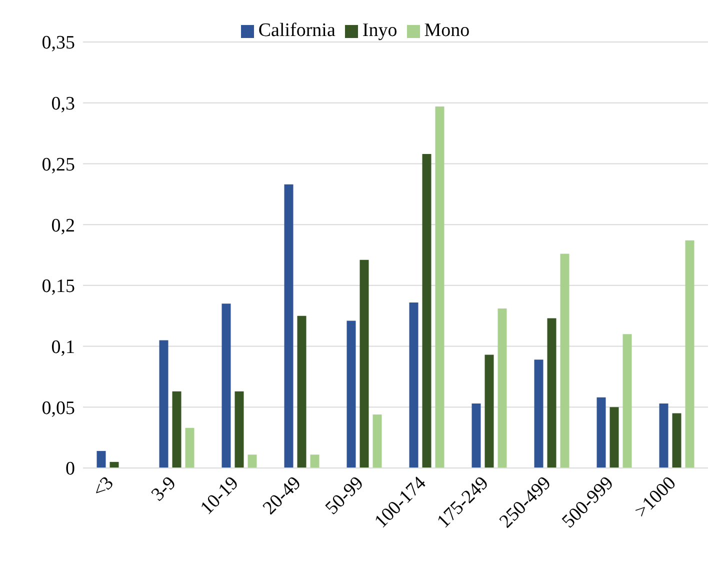 This screenshot has width=721, height=567. What do you see at coordinates (58, 408) in the screenshot?
I see `y-tick-label: 0,05` at bounding box center [58, 408].